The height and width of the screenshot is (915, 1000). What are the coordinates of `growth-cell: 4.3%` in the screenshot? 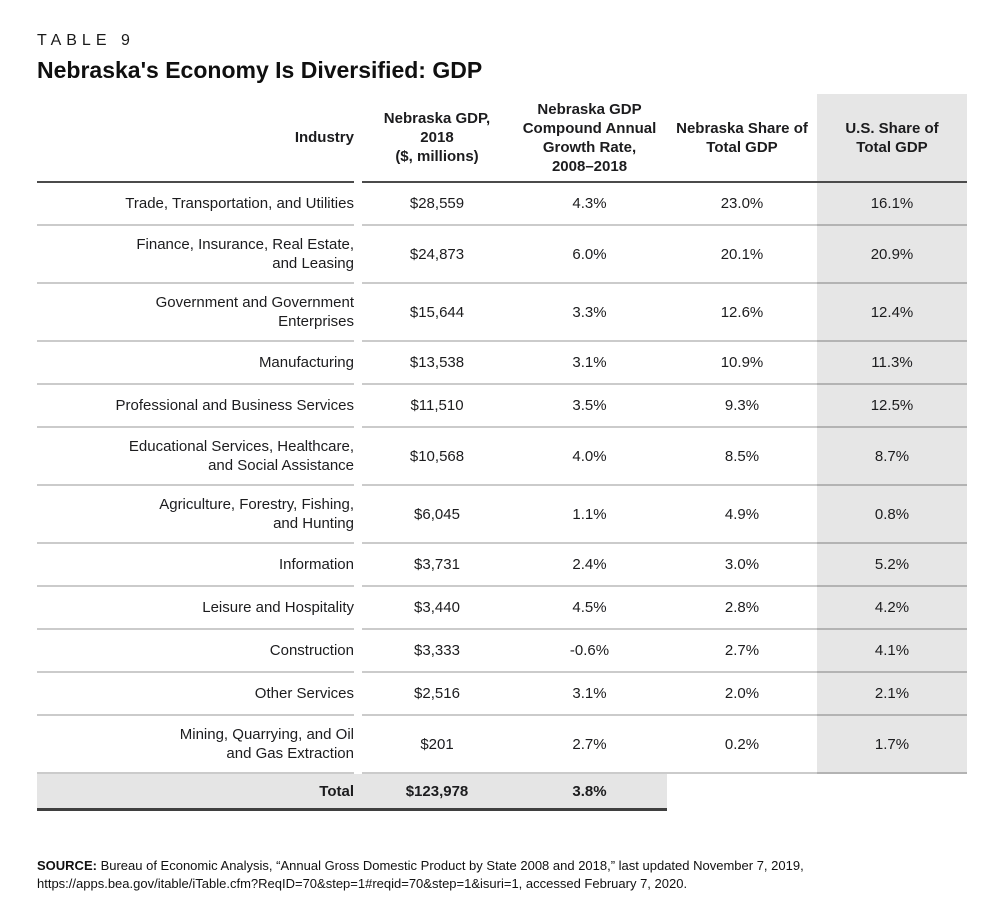 It's located at (589, 204).